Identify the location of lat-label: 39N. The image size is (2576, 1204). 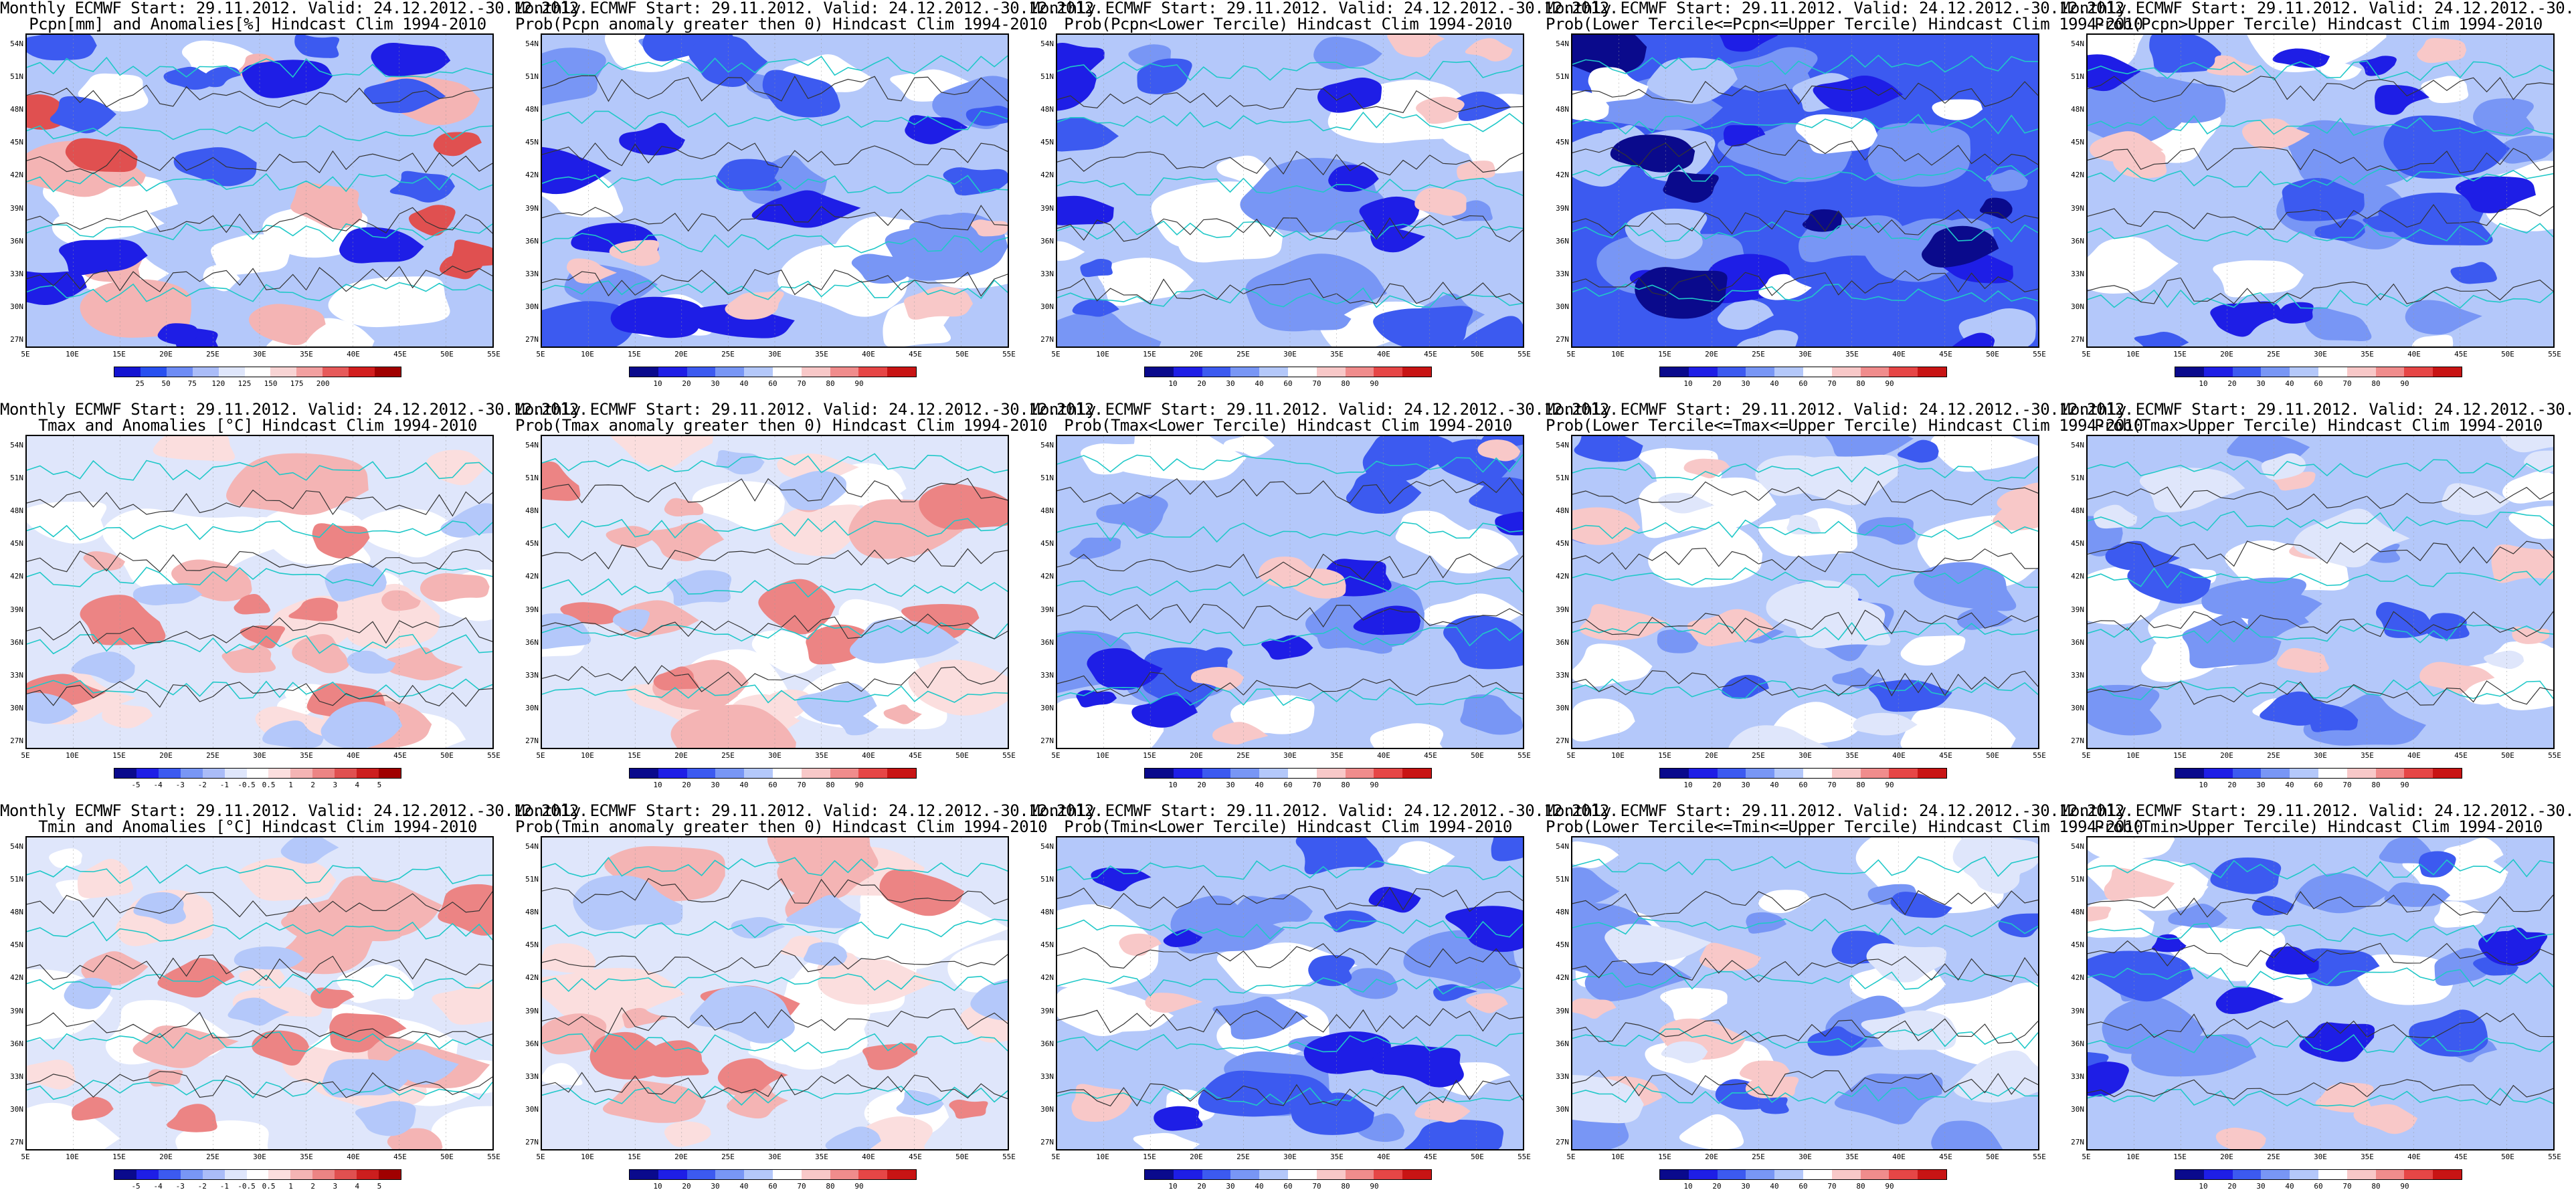
(1047, 609).